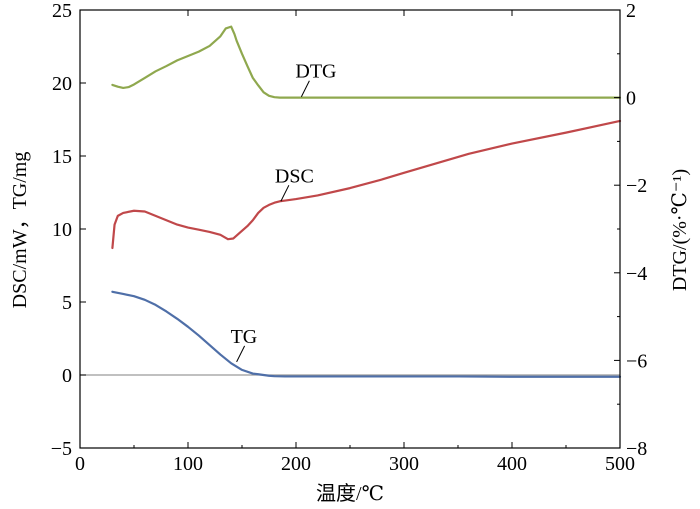 Image resolution: width=700 pixels, height=509 pixels. Describe the element at coordinates (188, 464) in the screenshot. I see `x-tick-label: 100` at that location.